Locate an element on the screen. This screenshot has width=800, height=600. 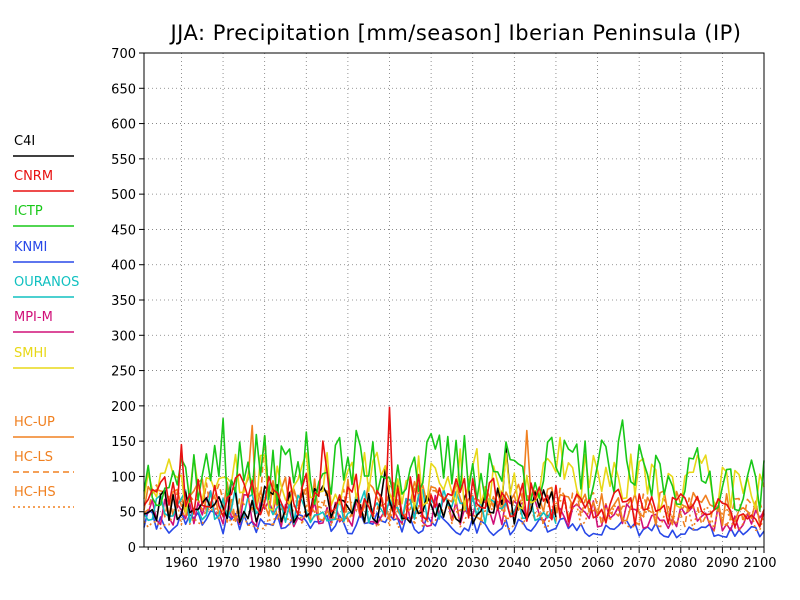
y-tick-label: 350 is located at coordinates (123, 301).